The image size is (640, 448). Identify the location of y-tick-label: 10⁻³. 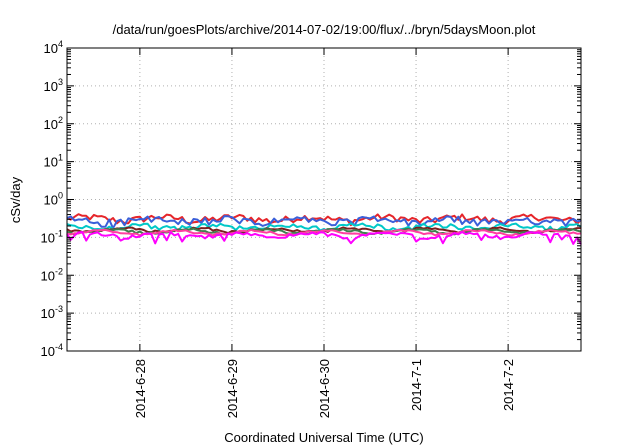
(52, 312).